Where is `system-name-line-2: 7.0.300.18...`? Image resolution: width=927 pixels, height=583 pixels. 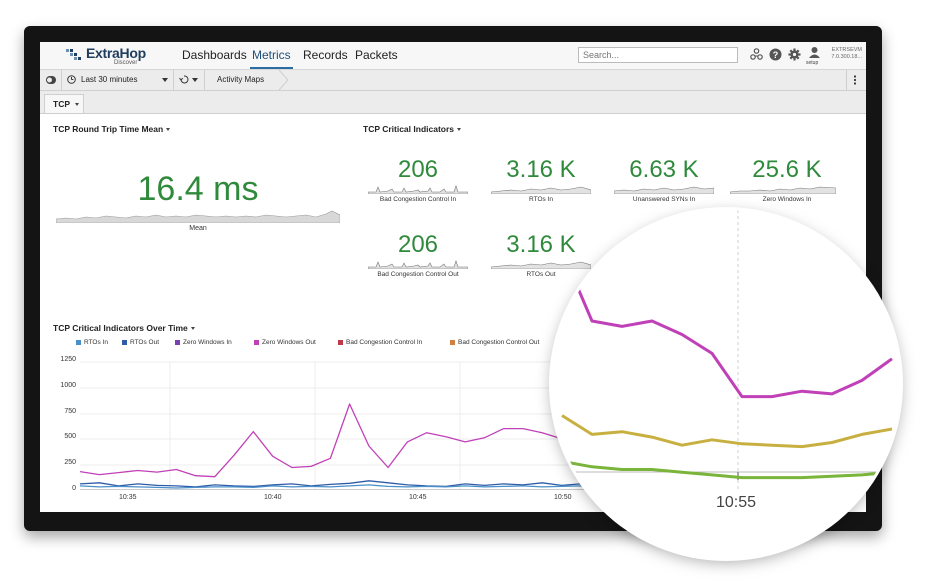
system-name-line-2: 7.0.300.18... is located at coordinates (846, 57).